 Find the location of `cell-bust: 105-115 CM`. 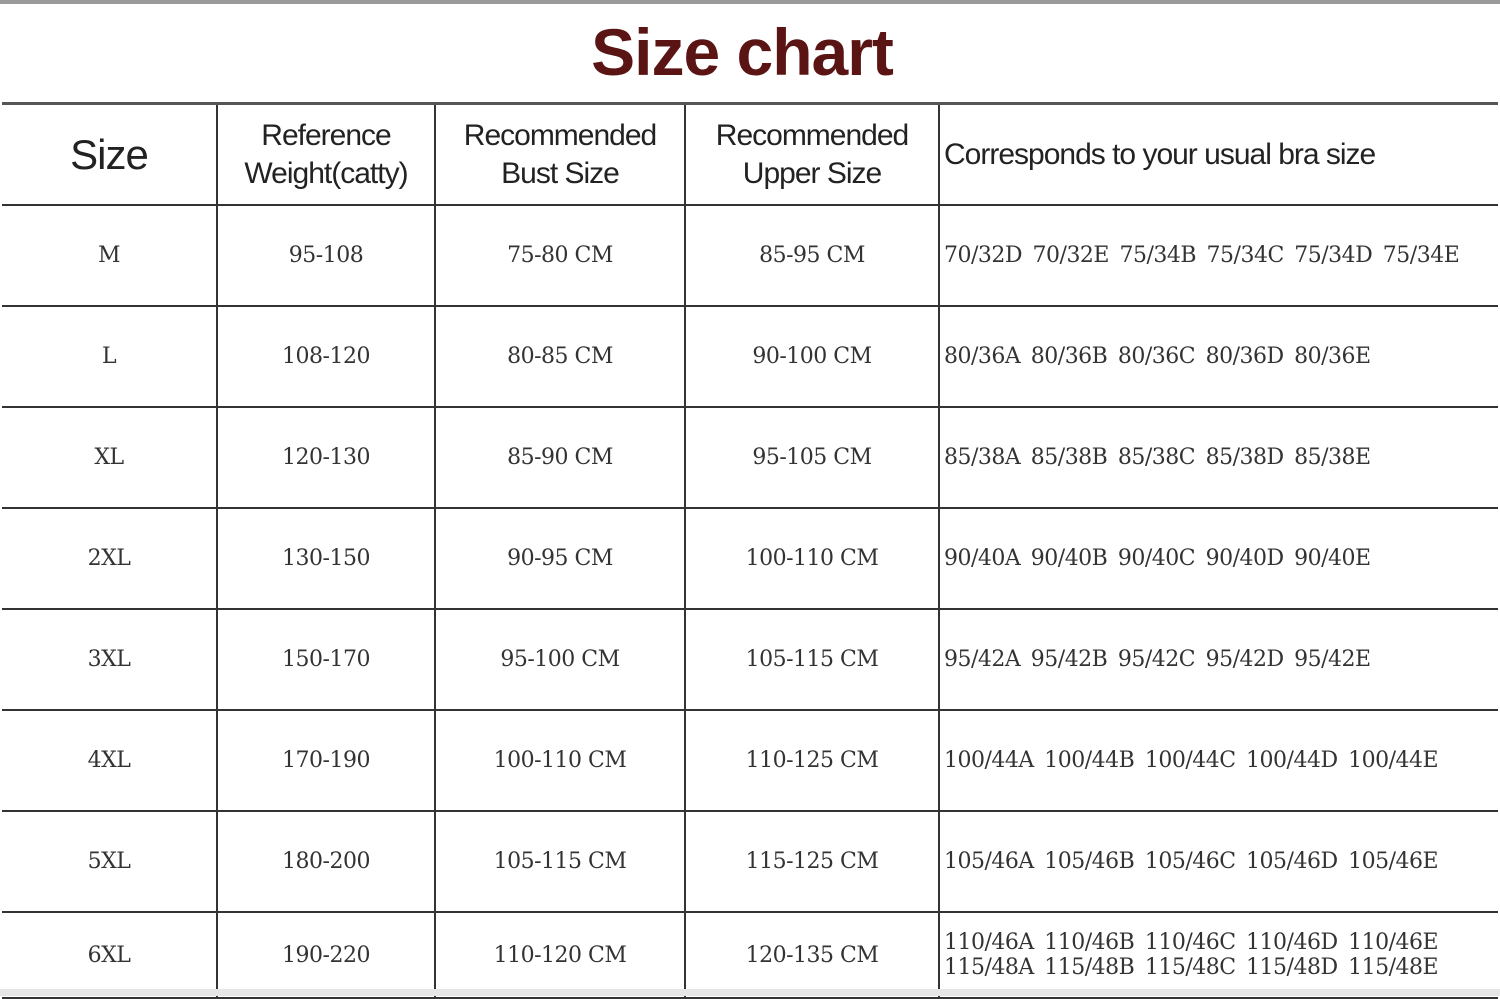

cell-bust: 105-115 CM is located at coordinates (560, 861).